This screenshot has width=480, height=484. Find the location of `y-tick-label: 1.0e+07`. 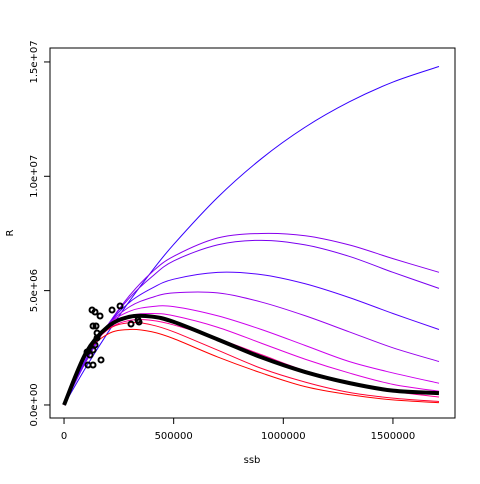

y-tick-label: 1.0e+07 is located at coordinates (34, 176).